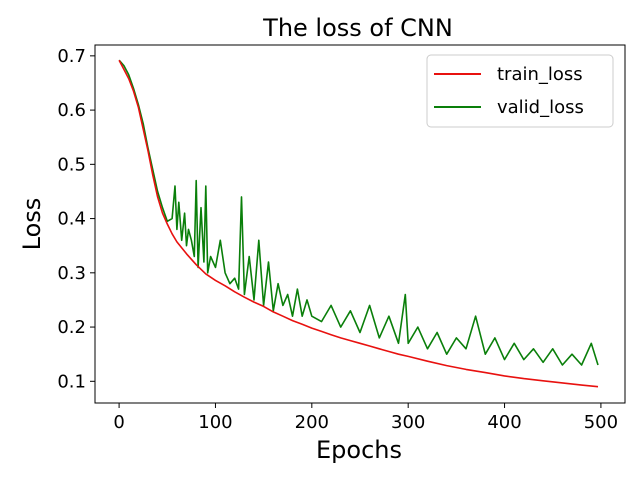 The height and width of the screenshot is (480, 640). What do you see at coordinates (540, 107) in the screenshot?
I see `legend-label-valid-loss: valid_loss` at bounding box center [540, 107].